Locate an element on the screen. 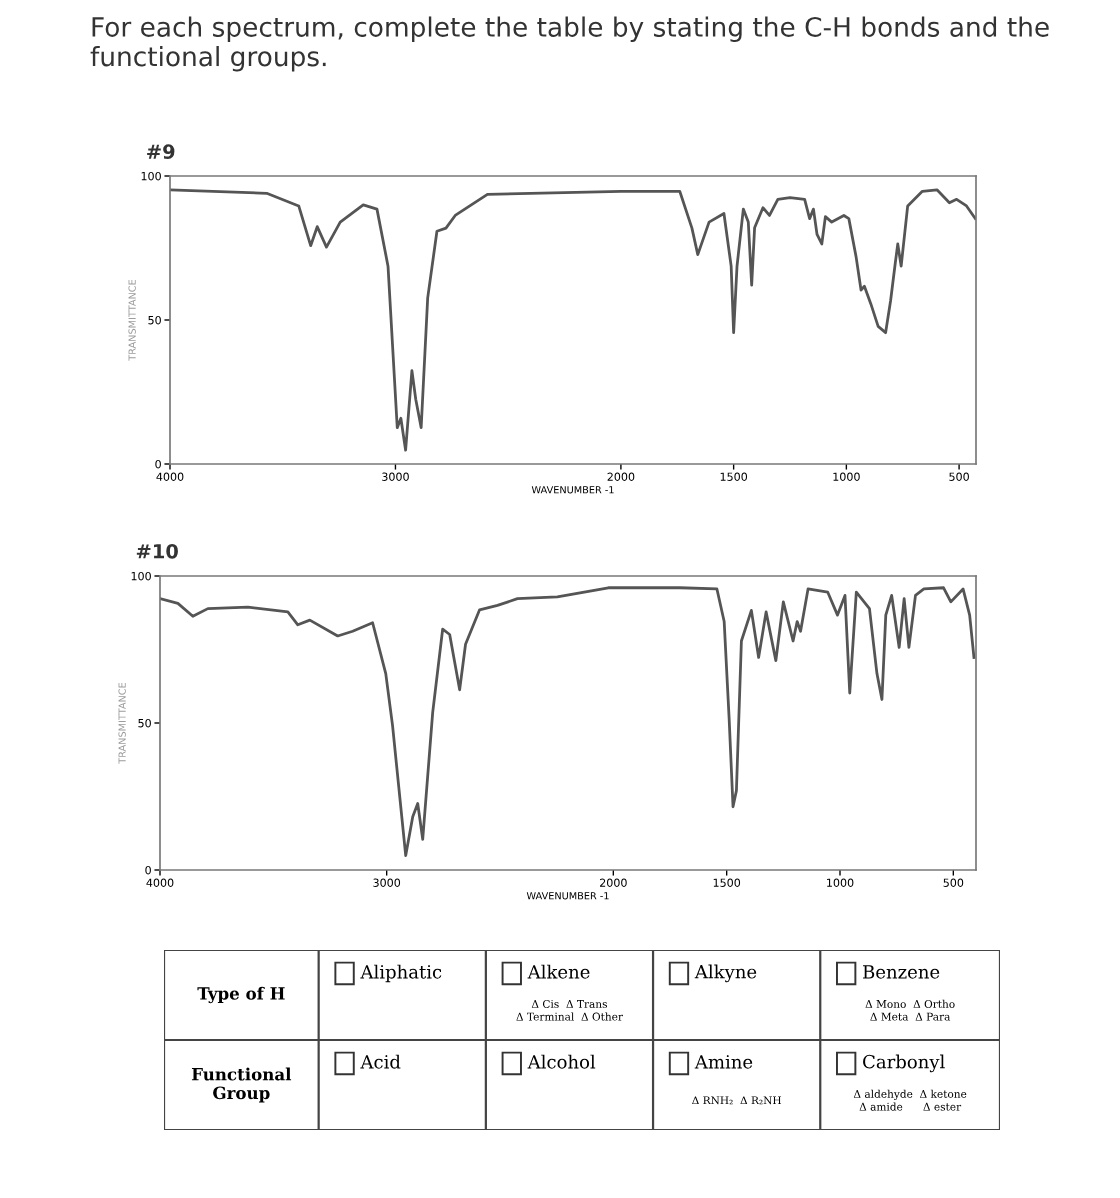  text: Type of H is located at coordinates (241, 995).